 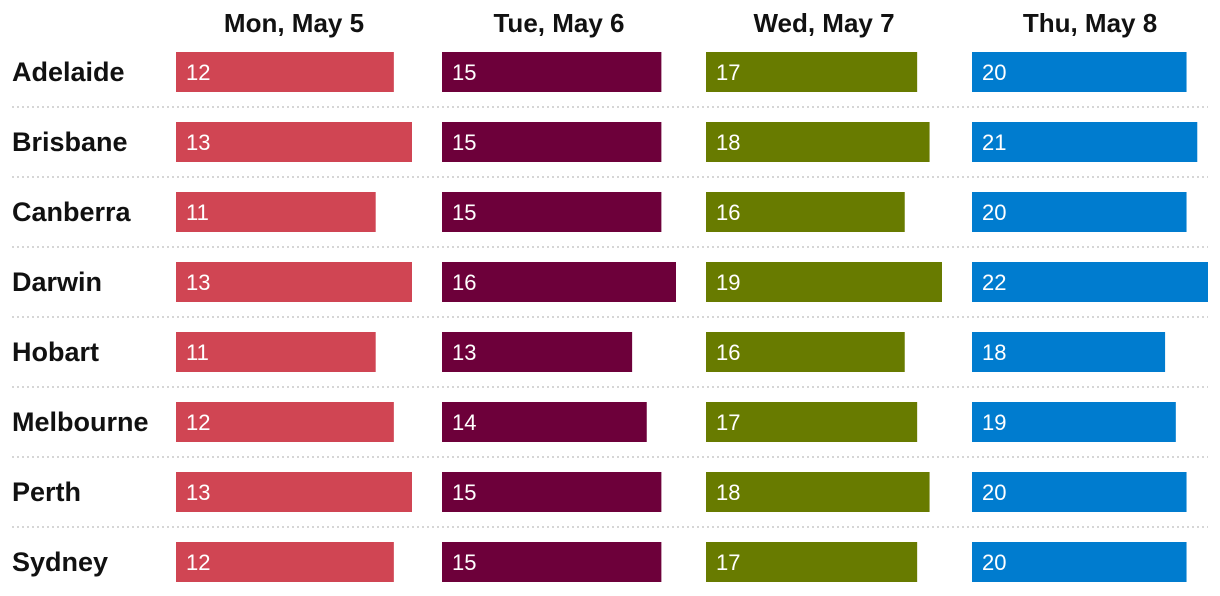 I want to click on bar-darwin-day3, so click(x=824, y=282).